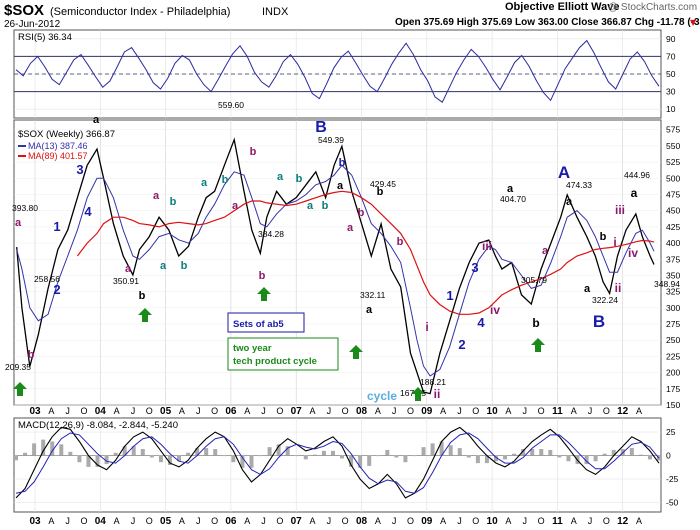 The height and width of the screenshot is (530, 700). Describe the element at coordinates (383, 184) in the screenshot. I see `price-value-label: 429.45` at that location.